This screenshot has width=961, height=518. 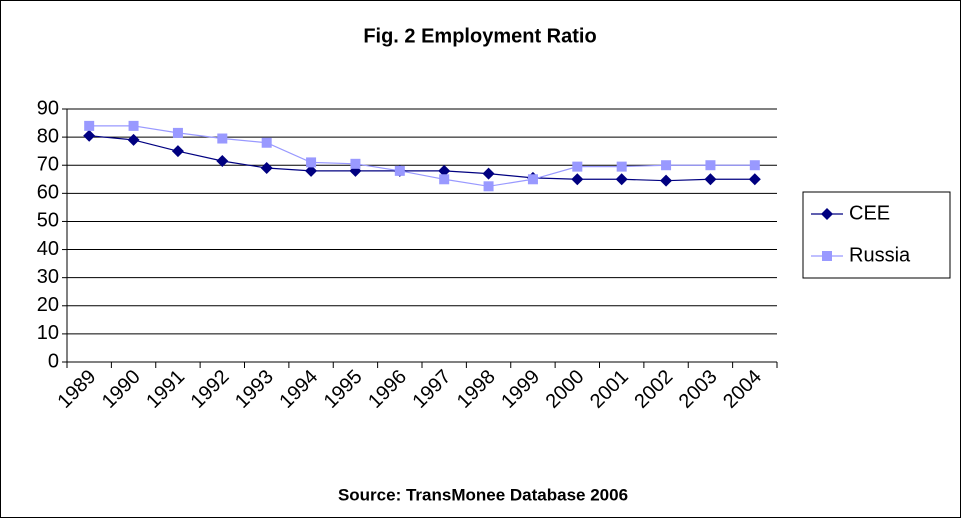 I want to click on y-tick-label: 50, so click(x=48, y=221).